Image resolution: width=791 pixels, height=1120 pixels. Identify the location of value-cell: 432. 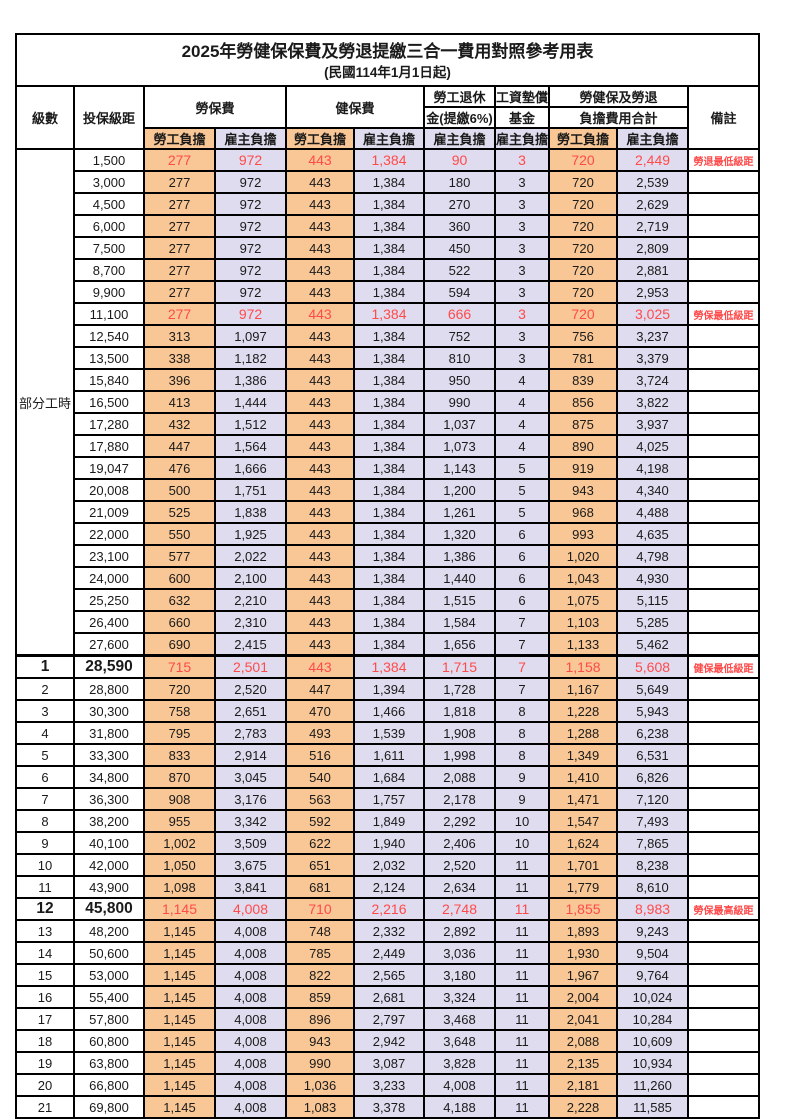
(179, 424).